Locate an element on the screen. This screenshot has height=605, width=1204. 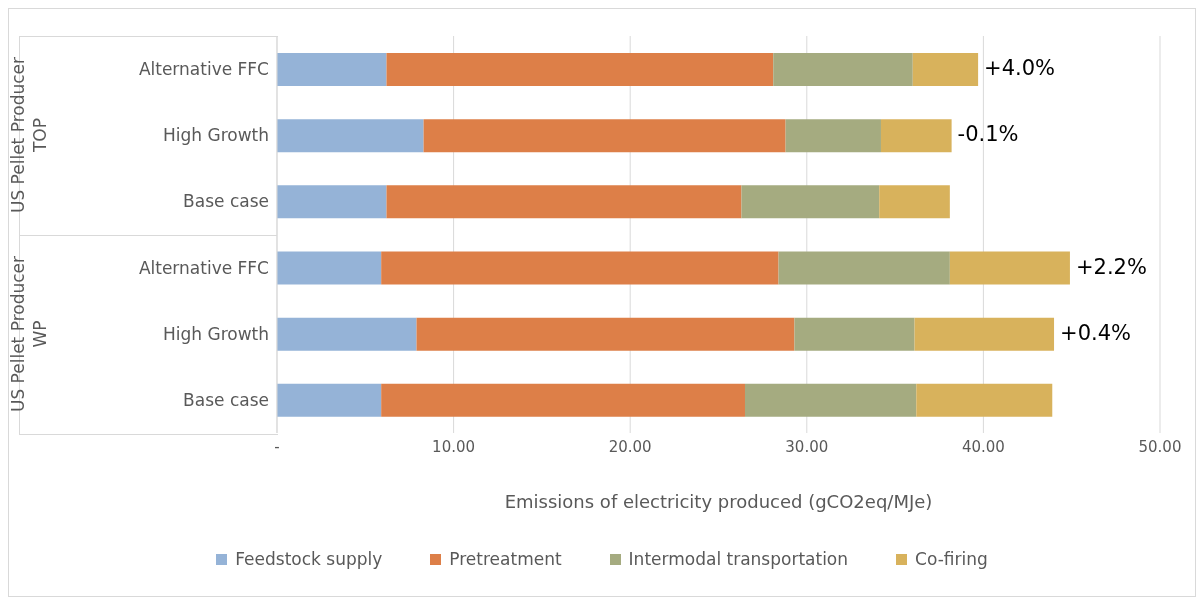
annotation: +0.4% is located at coordinates (1095, 332).